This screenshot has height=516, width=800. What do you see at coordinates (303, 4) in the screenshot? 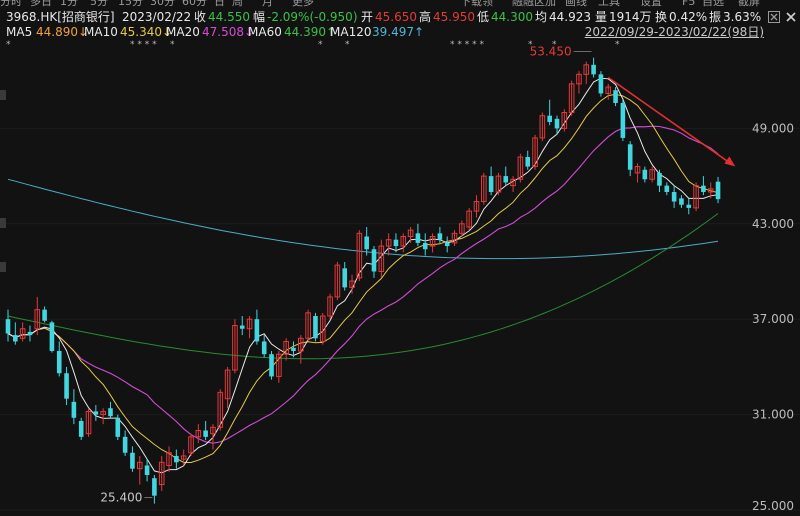
I see `toolbar-item: 更多` at bounding box center [303, 4].